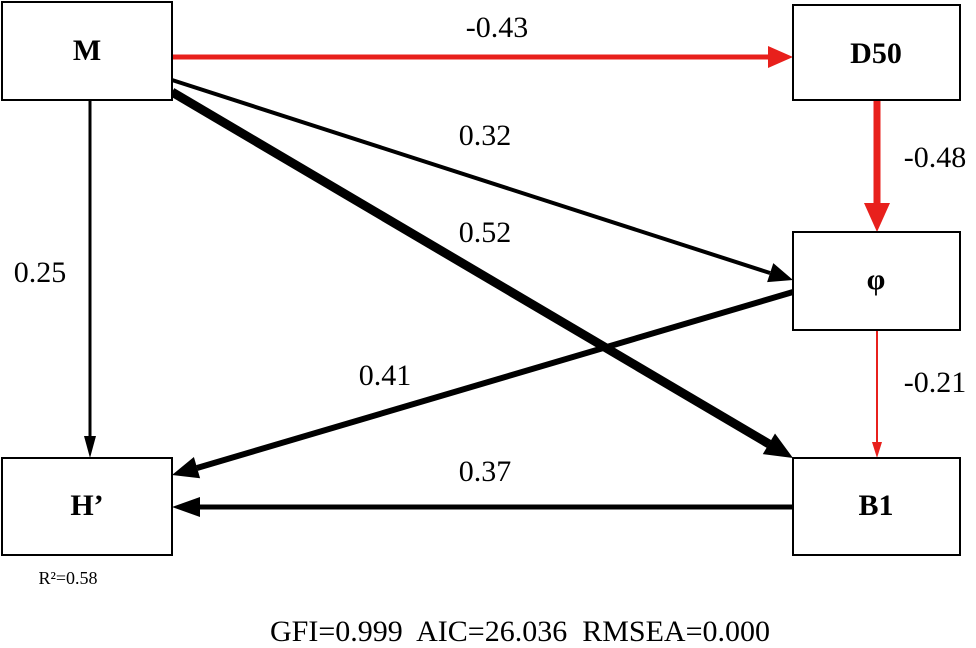 This screenshot has height=648, width=976. I want to click on node-phi: φ, so click(876, 281).